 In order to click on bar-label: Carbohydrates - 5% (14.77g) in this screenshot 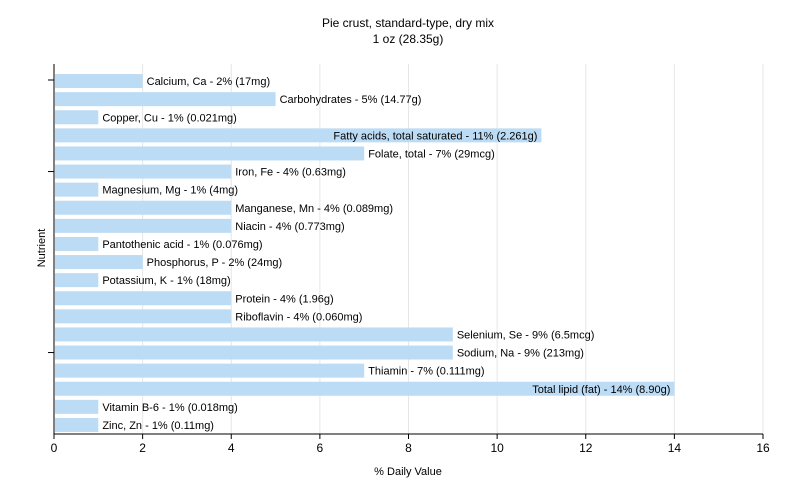, I will do `click(351, 100)`.